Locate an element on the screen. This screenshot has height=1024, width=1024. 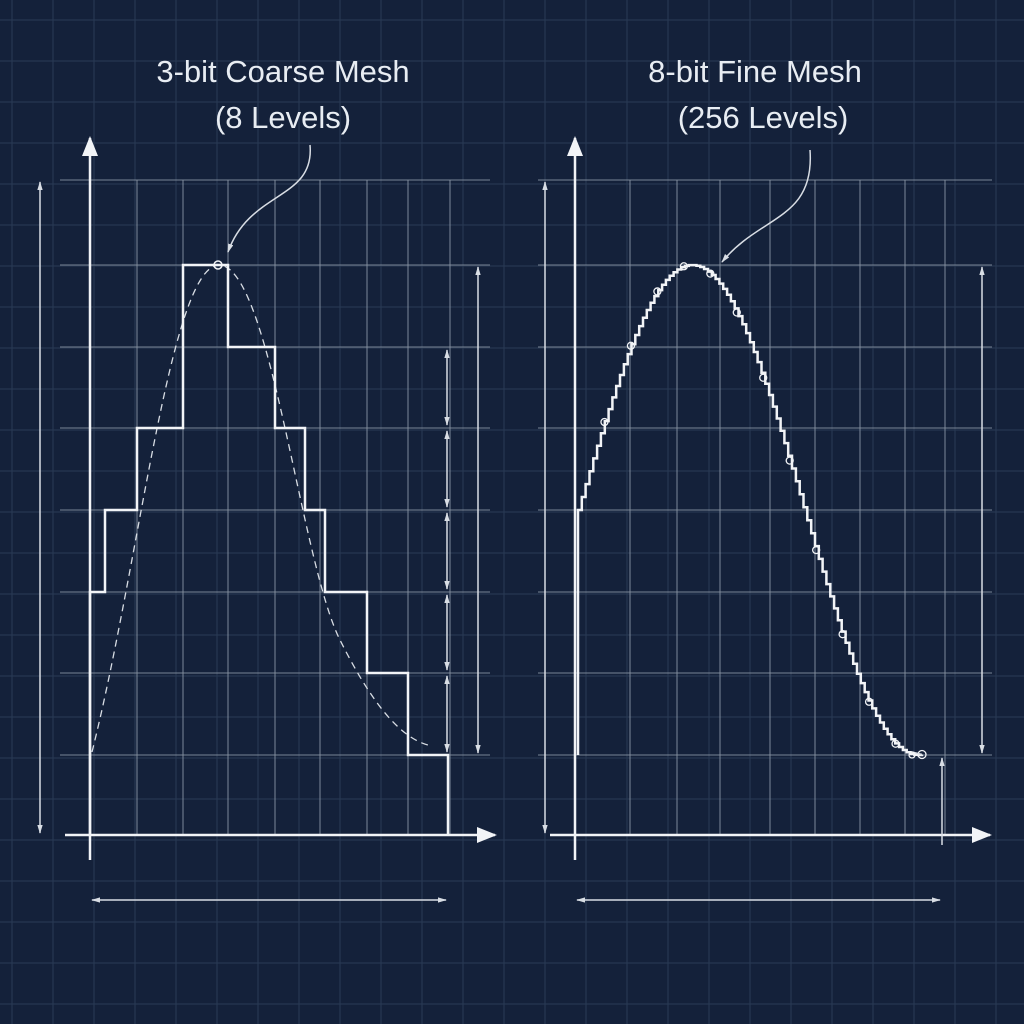
panel-title: 3-bit Coarse Mesh is located at coordinates (282, 71).